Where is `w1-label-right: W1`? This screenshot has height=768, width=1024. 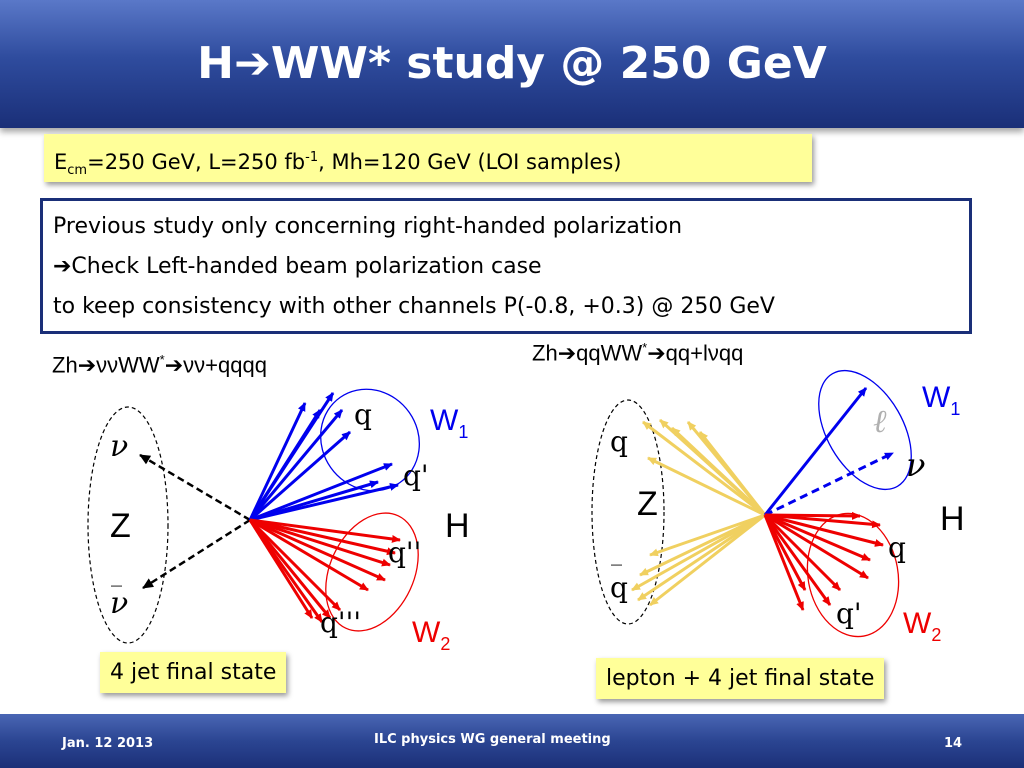 w1-label-right: W1 is located at coordinates (941, 400).